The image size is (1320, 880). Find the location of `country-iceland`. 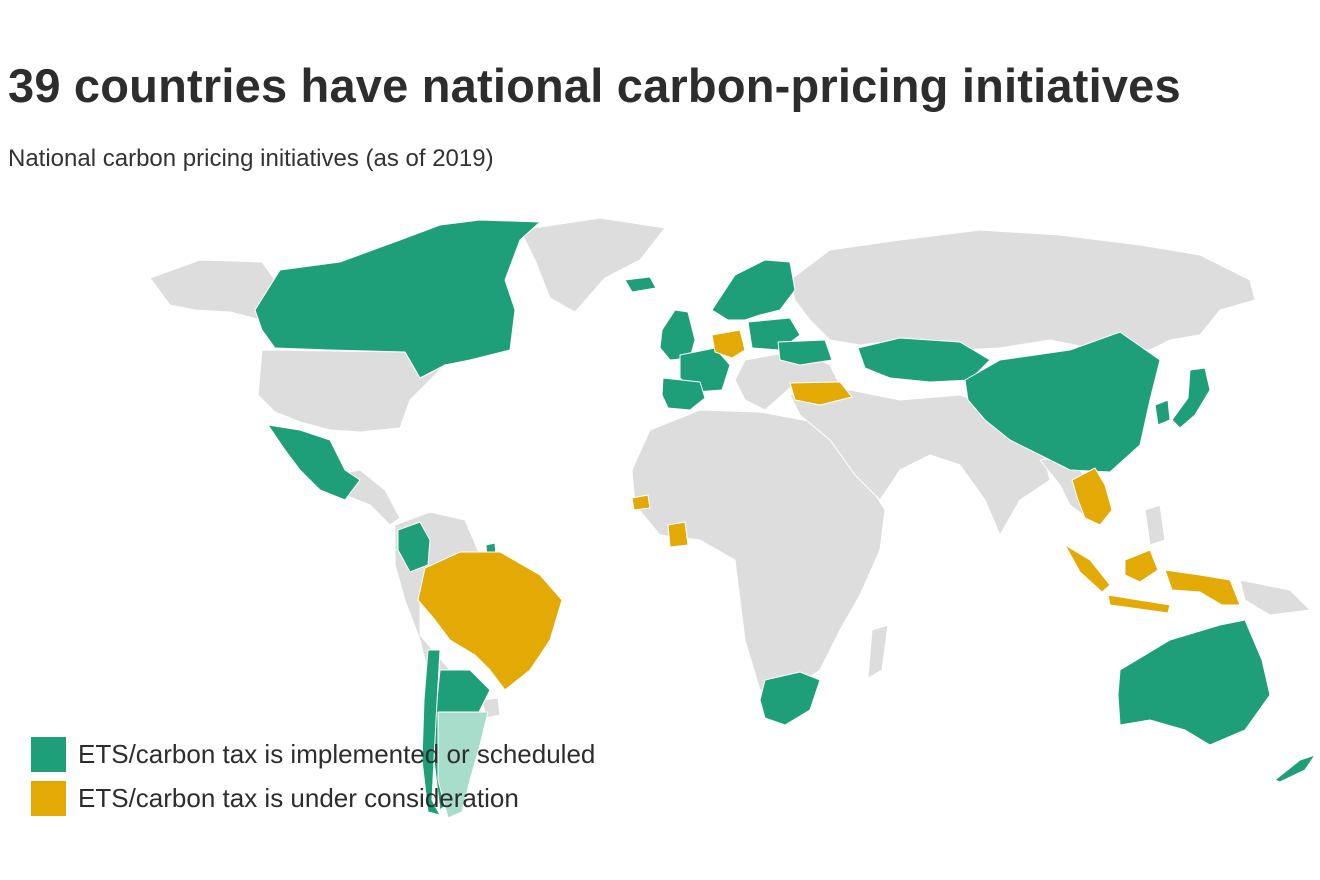

country-iceland is located at coordinates (640, 284).